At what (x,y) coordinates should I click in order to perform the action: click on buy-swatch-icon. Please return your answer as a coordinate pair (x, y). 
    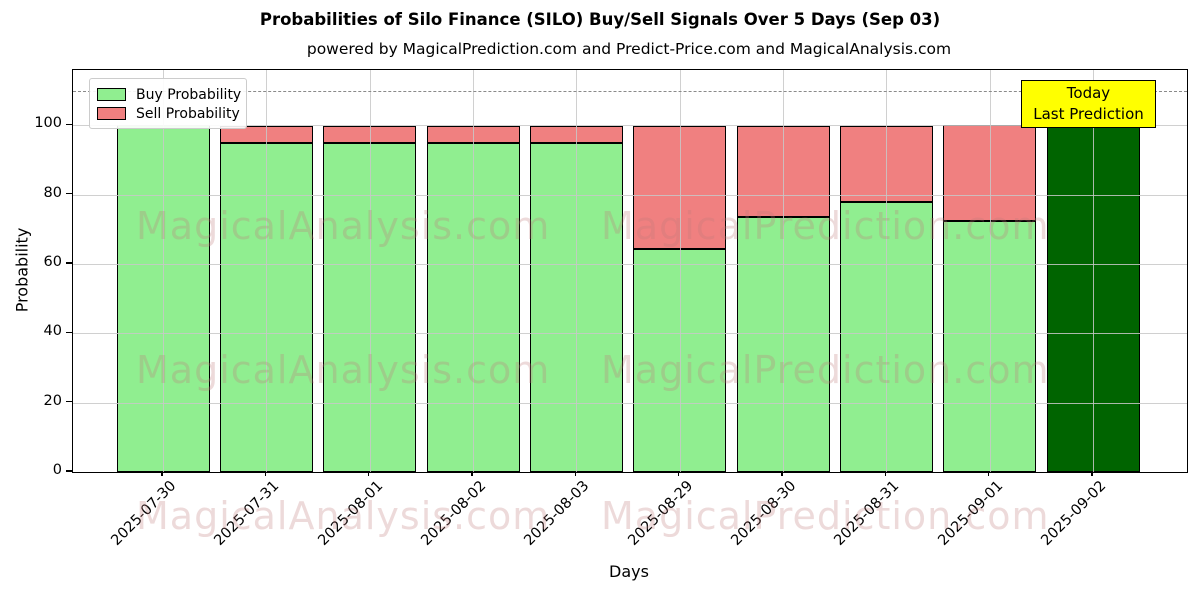
    Looking at the image, I should click on (111, 94).